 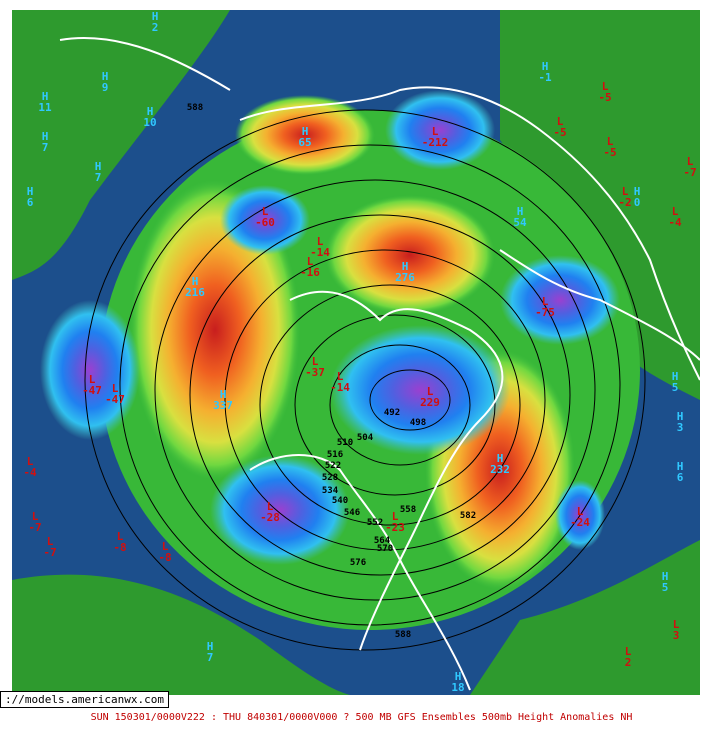 What do you see at coordinates (164, 557) in the screenshot?
I see `center-value: -8` at bounding box center [164, 557].